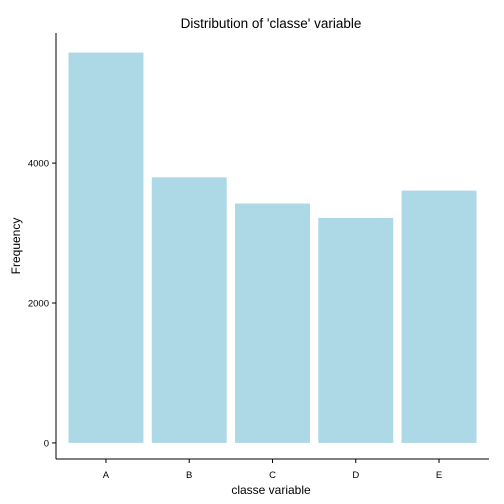 This screenshot has height=504, width=504. What do you see at coordinates (106, 247) in the screenshot?
I see `bar-A` at bounding box center [106, 247].